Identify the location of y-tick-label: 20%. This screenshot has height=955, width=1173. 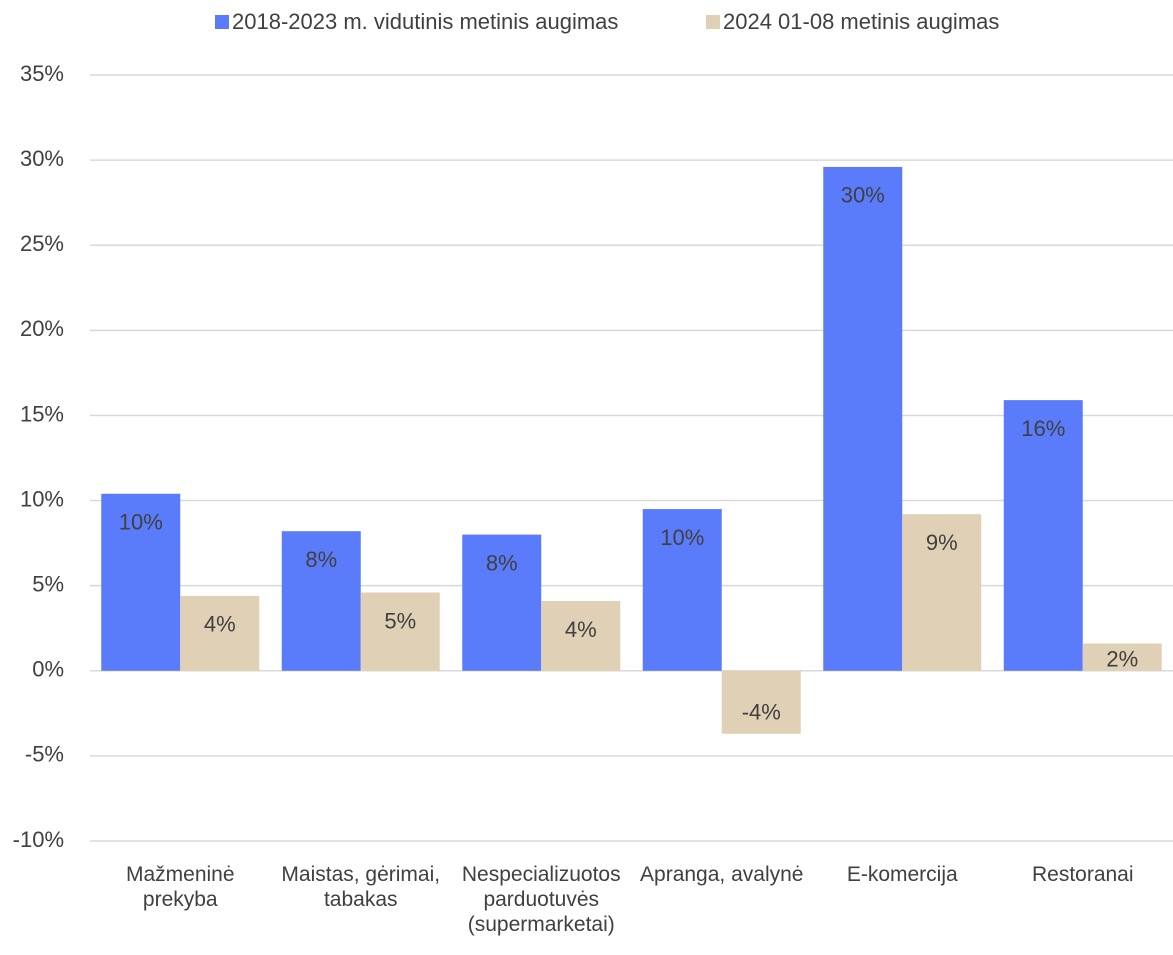
(42, 328).